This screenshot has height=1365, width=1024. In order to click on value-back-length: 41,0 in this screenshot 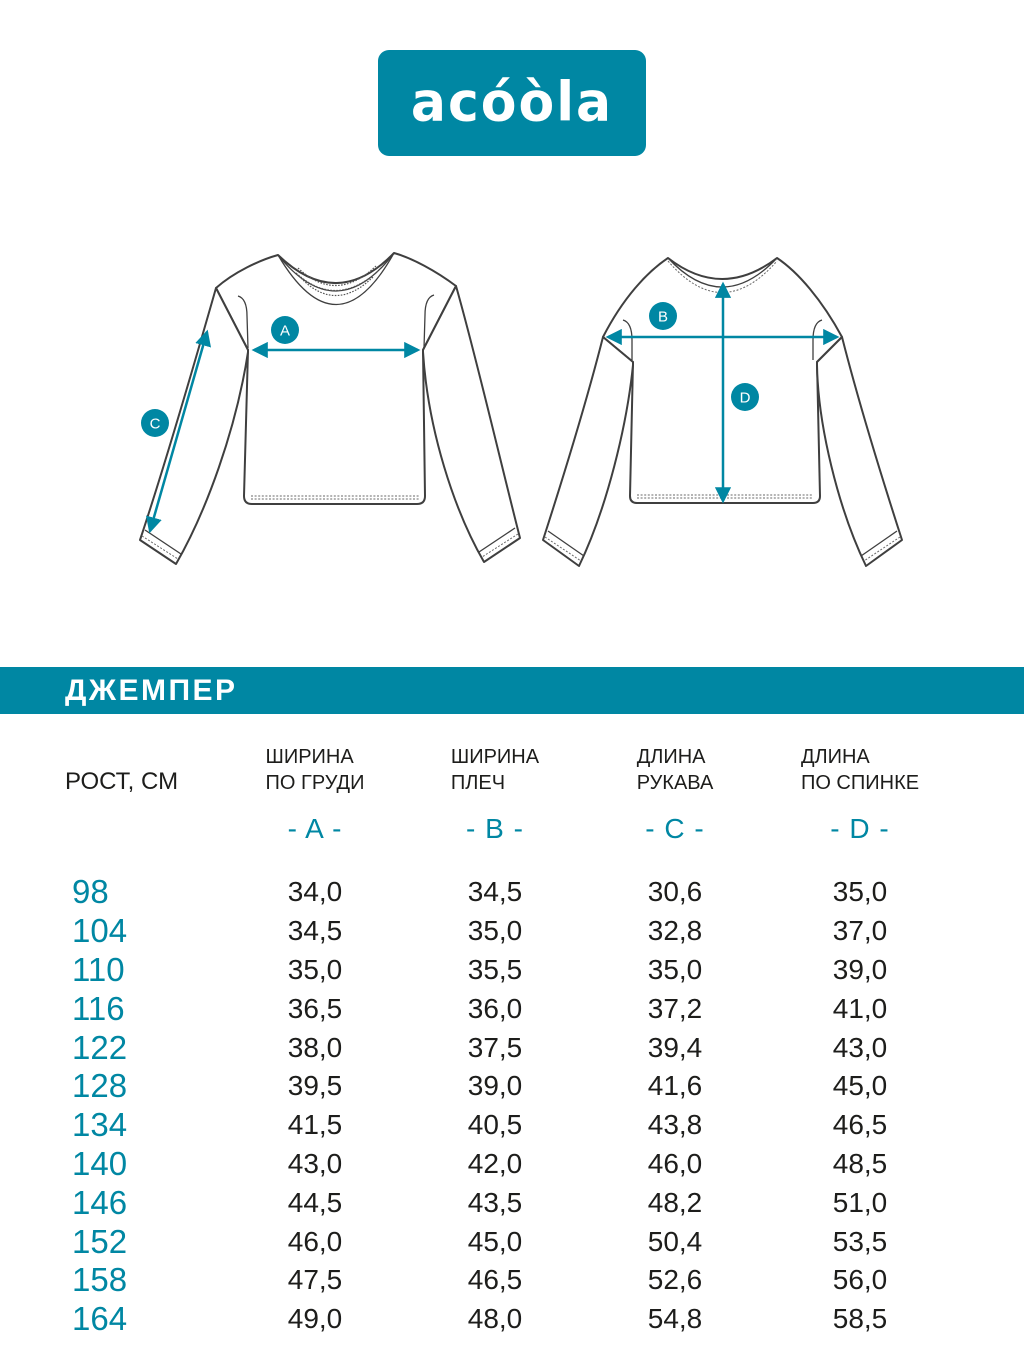, I will do `click(860, 1008)`.